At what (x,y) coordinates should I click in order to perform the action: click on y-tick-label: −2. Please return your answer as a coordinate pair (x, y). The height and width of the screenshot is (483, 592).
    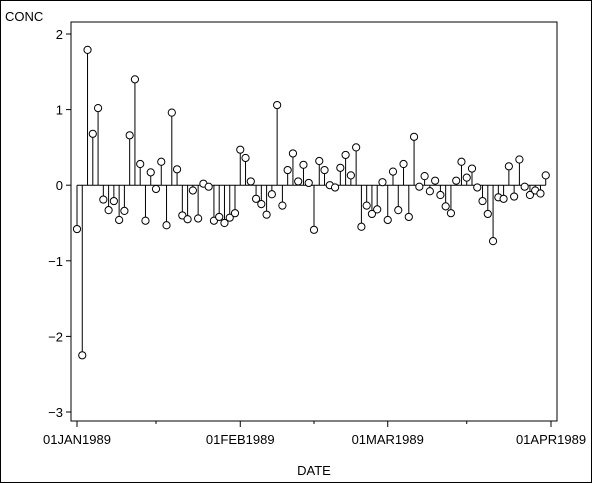
    Looking at the image, I should click on (55, 336).